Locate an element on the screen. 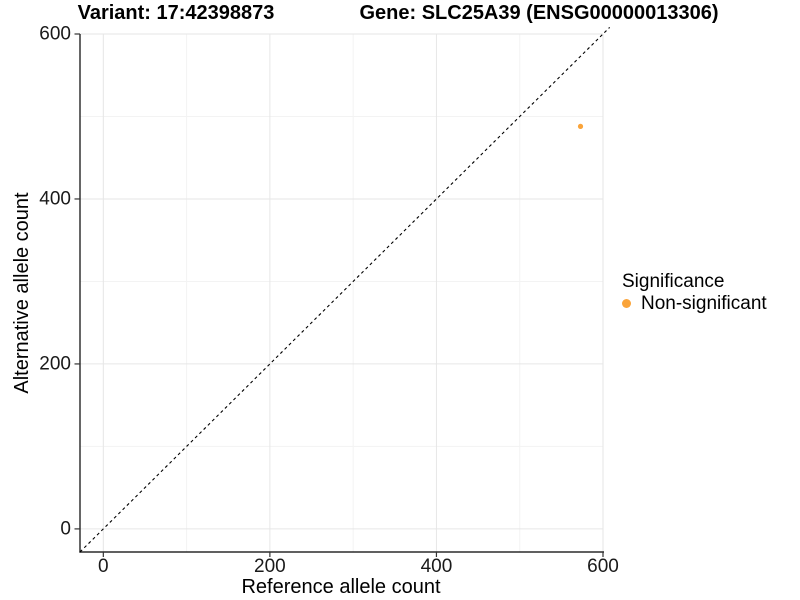 The height and width of the screenshot is (600, 800). x-tick-label: 400 is located at coordinates (436, 566).